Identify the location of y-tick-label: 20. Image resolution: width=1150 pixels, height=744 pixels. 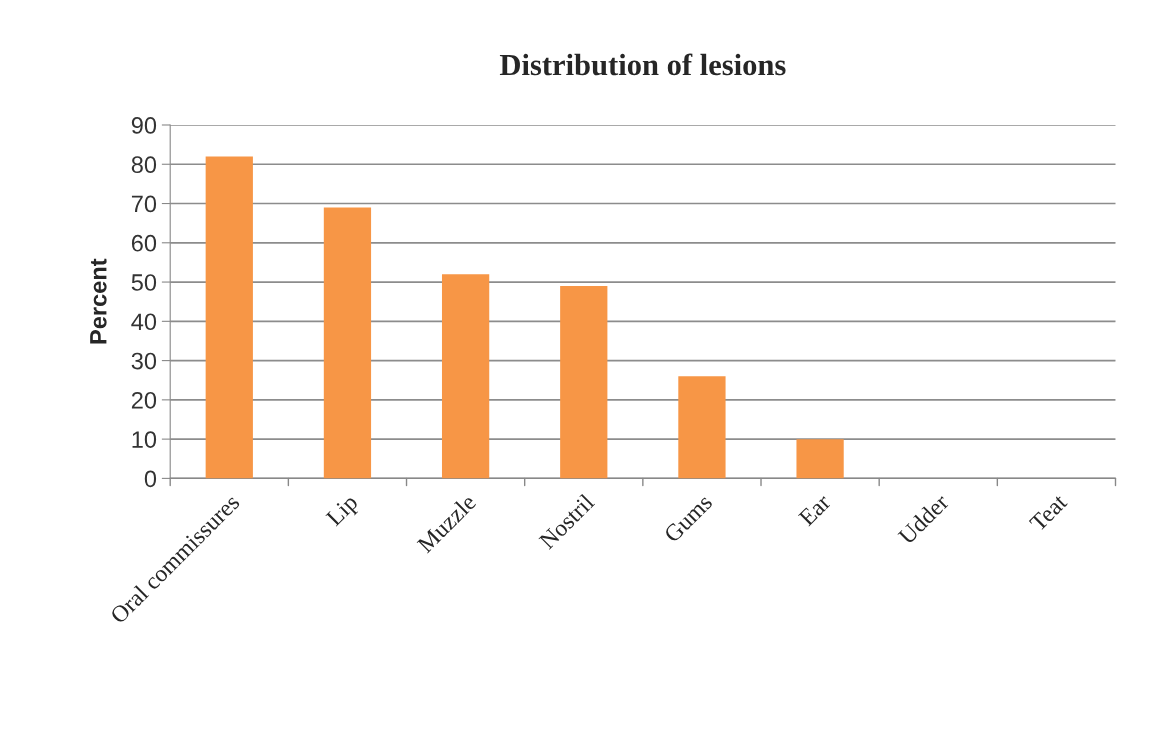
(144, 400).